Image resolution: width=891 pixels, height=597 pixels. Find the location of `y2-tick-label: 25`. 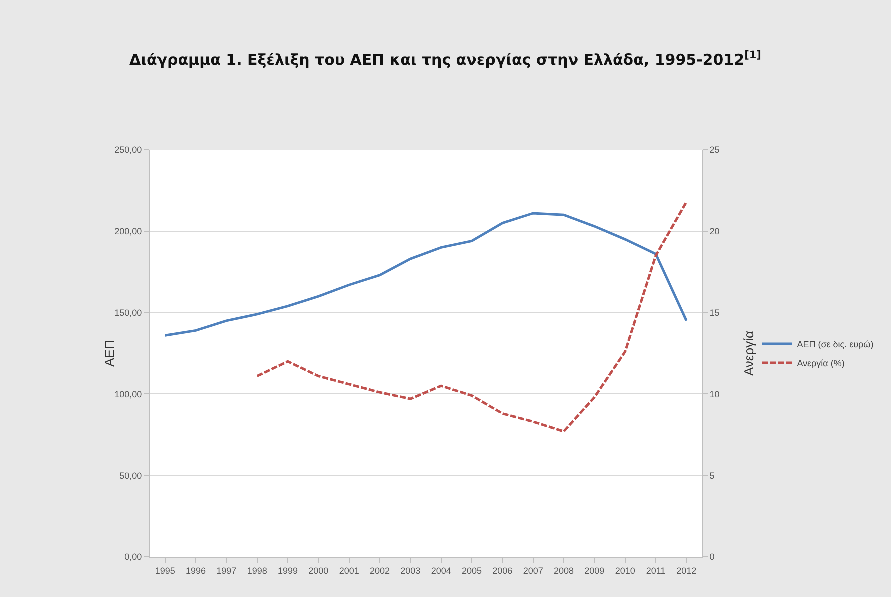

y2-tick-label: 25 is located at coordinates (715, 150).